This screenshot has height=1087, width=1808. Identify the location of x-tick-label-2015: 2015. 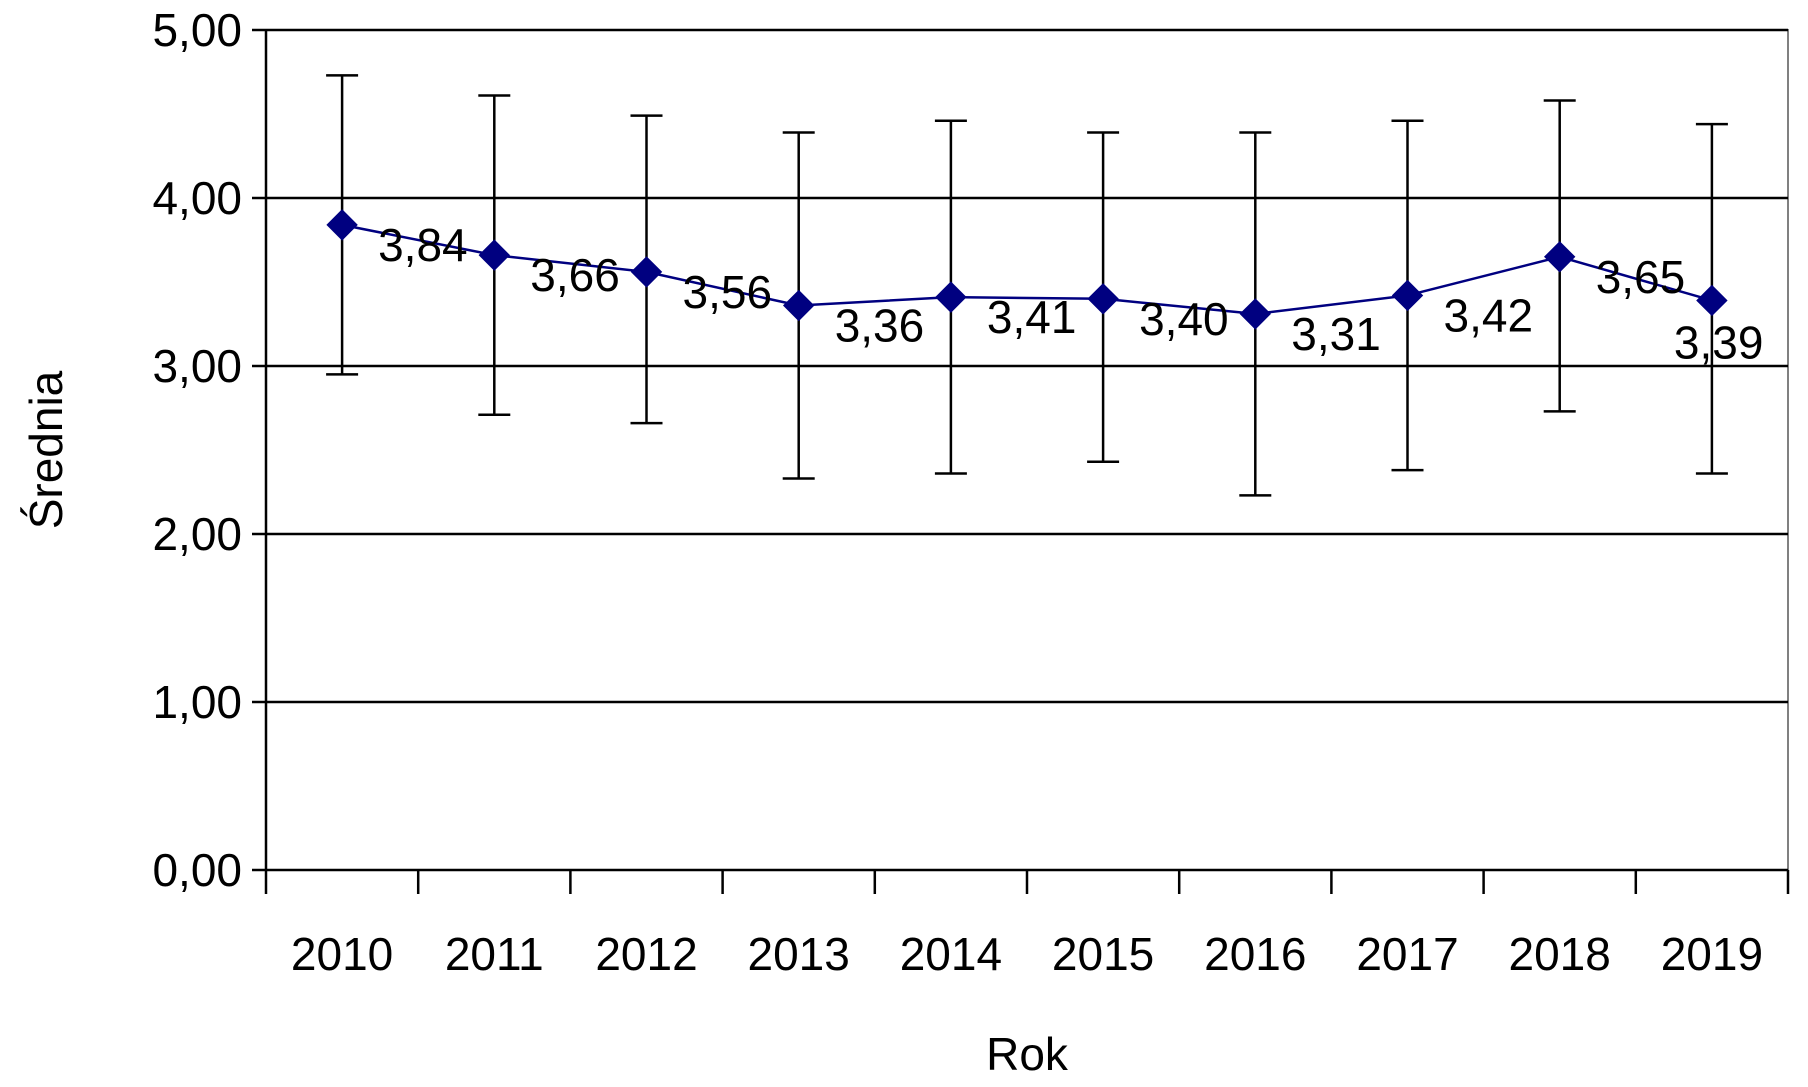
(1103, 954).